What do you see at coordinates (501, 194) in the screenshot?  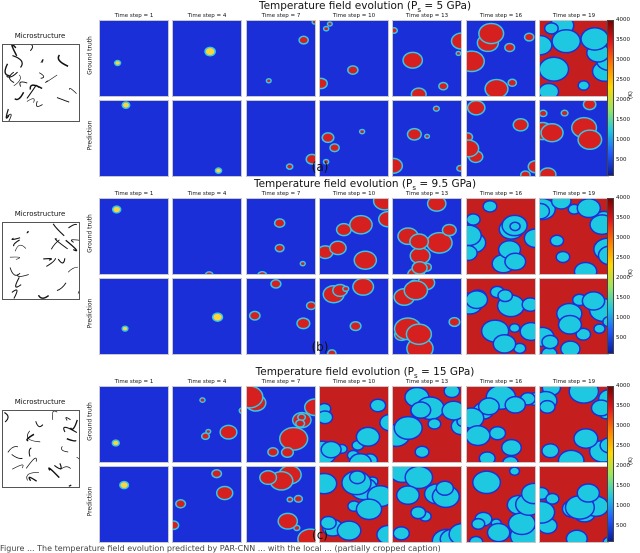 I see `time-step-header: Time step = 16` at bounding box center [501, 194].